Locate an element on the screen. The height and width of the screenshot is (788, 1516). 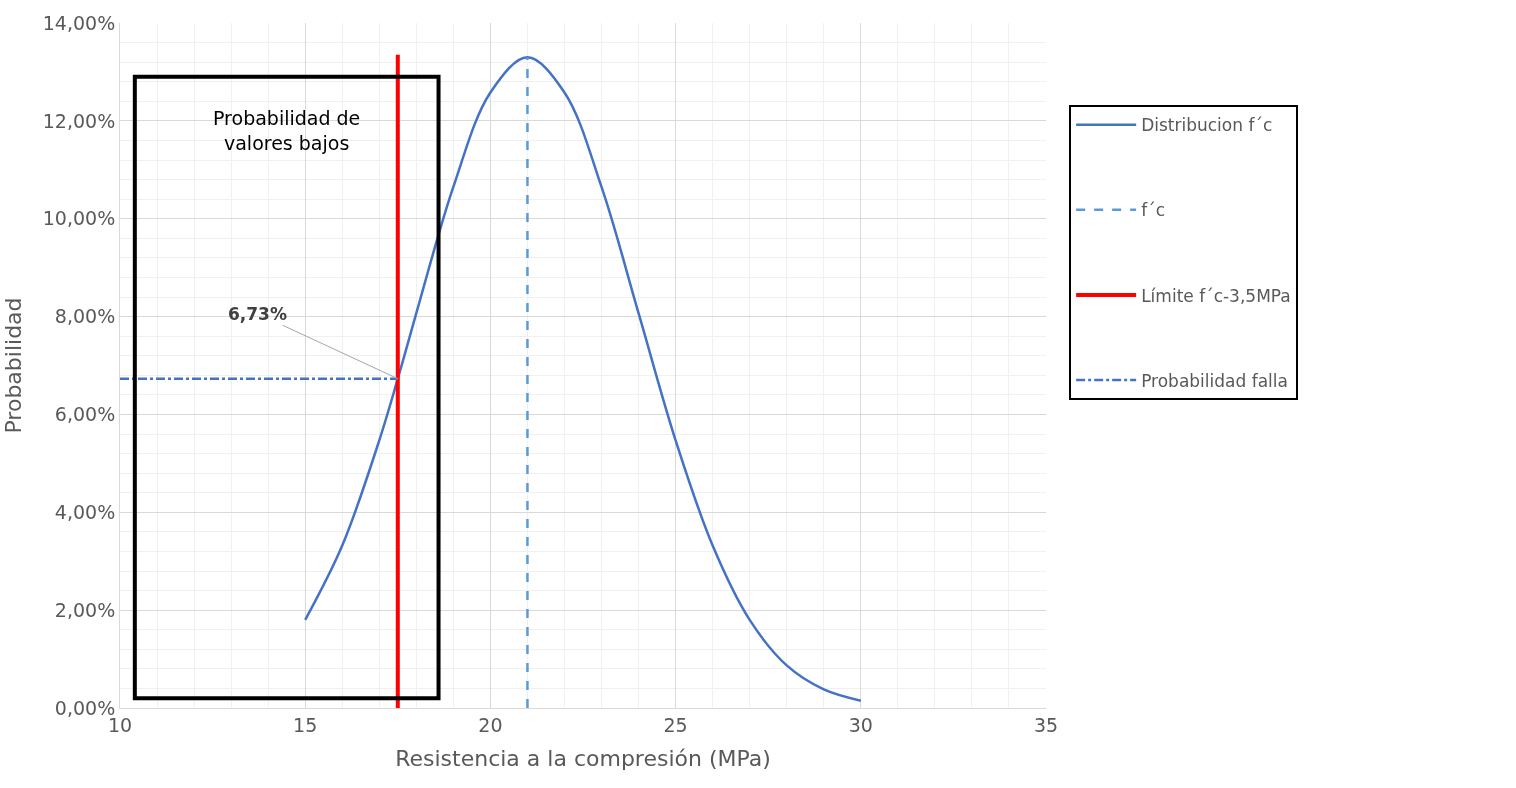
x-axis-title: Resistencia a la compresión (MPa) is located at coordinates (583, 758).